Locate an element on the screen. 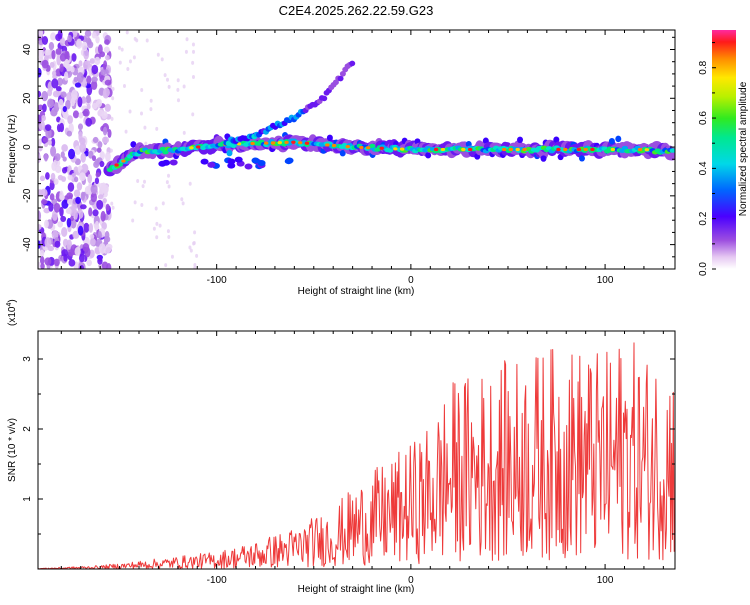  snr-xtick-label: 100 is located at coordinates (605, 580).